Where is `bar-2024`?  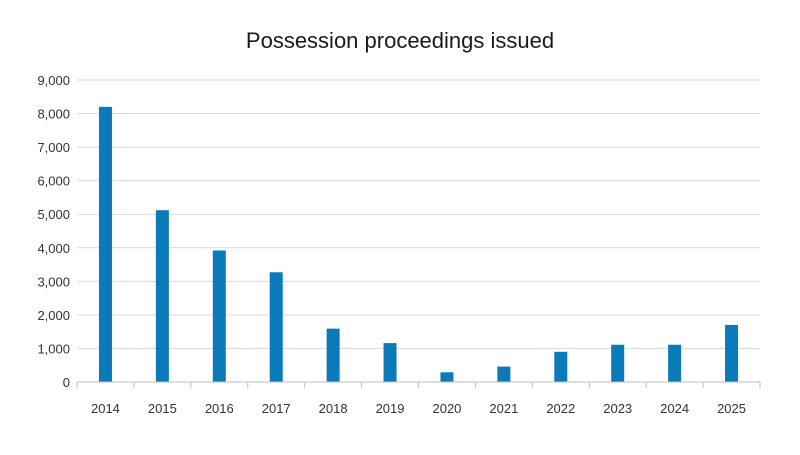
bar-2024 is located at coordinates (675, 363).